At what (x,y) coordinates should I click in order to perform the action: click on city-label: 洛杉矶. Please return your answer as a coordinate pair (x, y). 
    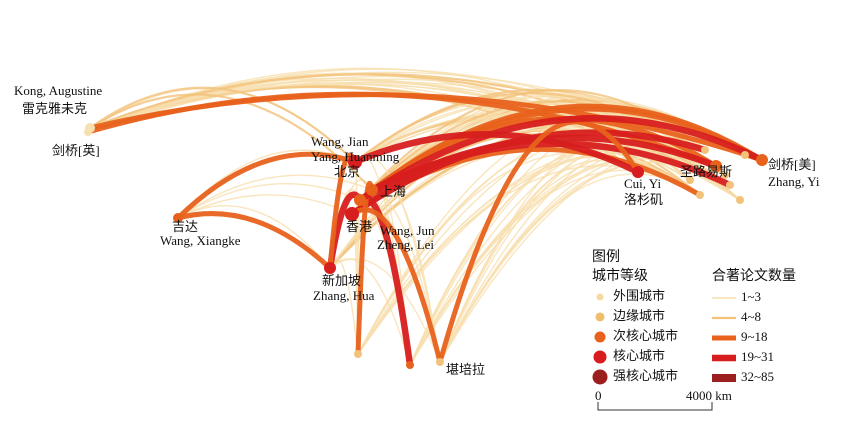
    Looking at the image, I should click on (643, 199).